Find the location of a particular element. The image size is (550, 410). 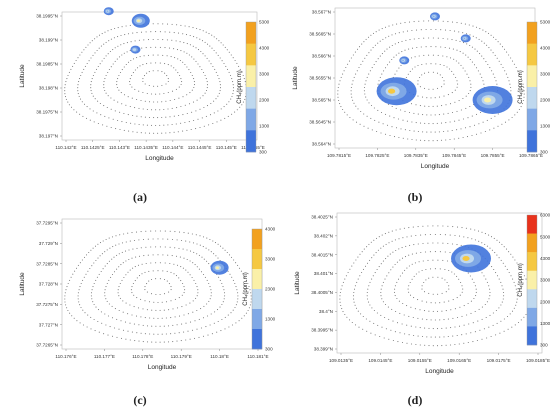

y-tick-label: 38.565°N is located at coordinates (321, 100).